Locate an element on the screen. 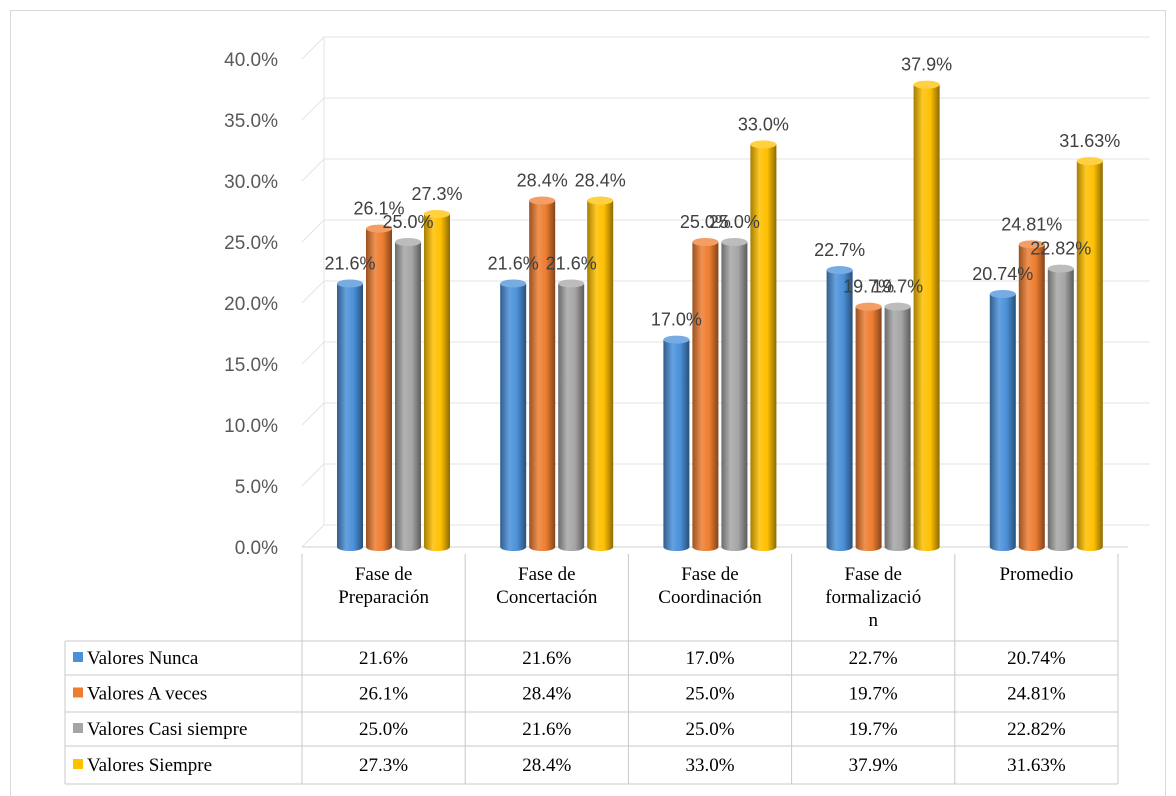 Image resolution: width=1176 pixels, height=796 pixels. table-cell: 24.81% is located at coordinates (1036, 694).